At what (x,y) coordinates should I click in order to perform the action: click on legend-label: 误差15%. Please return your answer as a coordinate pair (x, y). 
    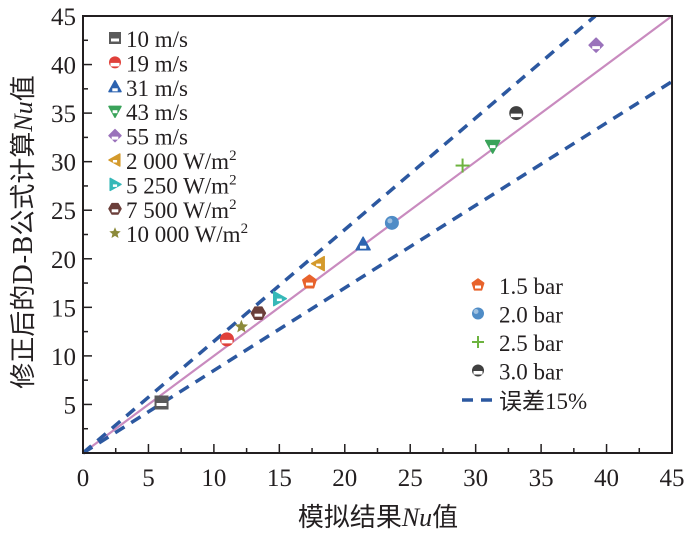
    Looking at the image, I should click on (543, 401).